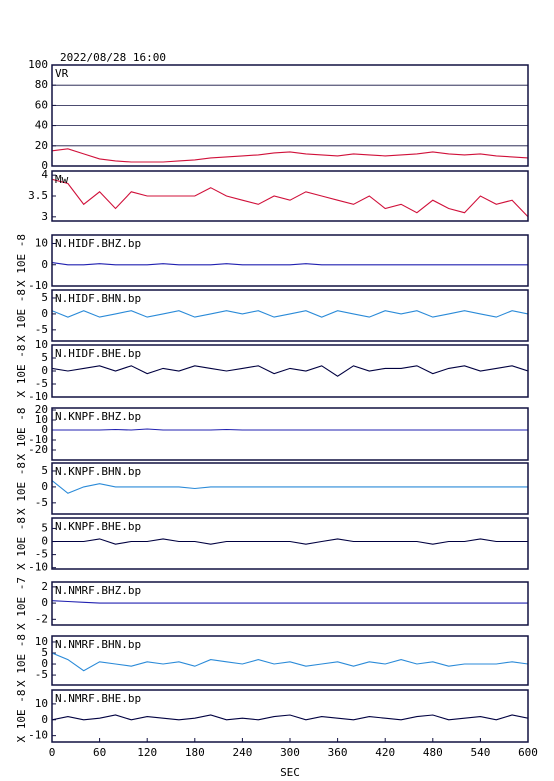 The width and height of the screenshot is (554, 781). What do you see at coordinates (385, 752) in the screenshot?
I see `x-tick-label: 420` at bounding box center [385, 752].